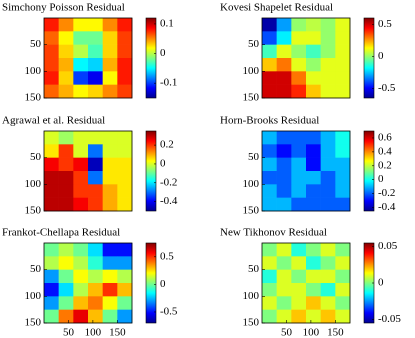 The width and height of the screenshot is (415, 338). What do you see at coordinates (168, 83) in the screenshot?
I see `colorbar-tick-label: -0.1` at bounding box center [168, 83].